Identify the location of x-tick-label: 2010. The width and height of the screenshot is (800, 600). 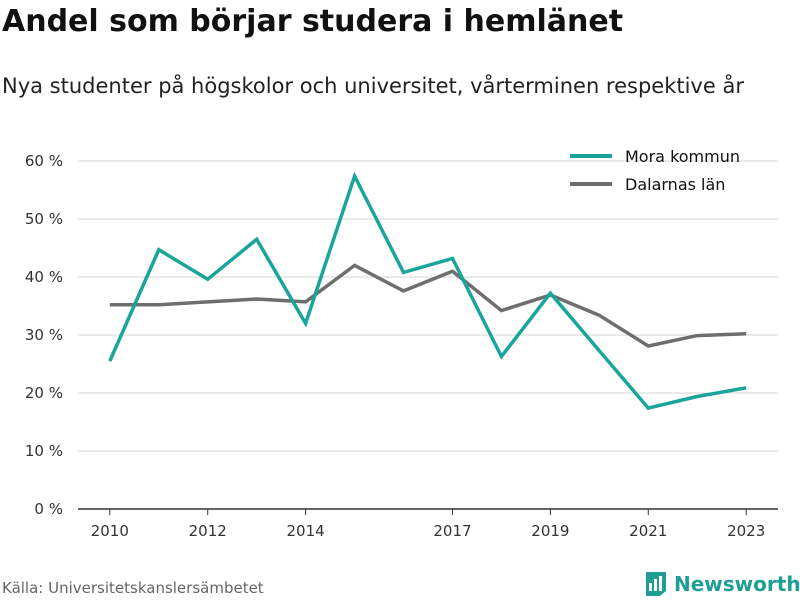
(110, 531).